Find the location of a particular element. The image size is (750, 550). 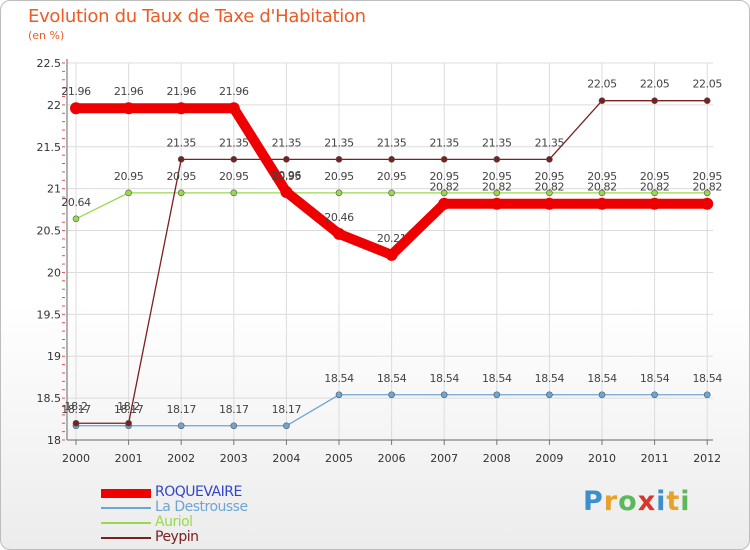

proxiti-logo: Proxiti is located at coordinates (637, 501).